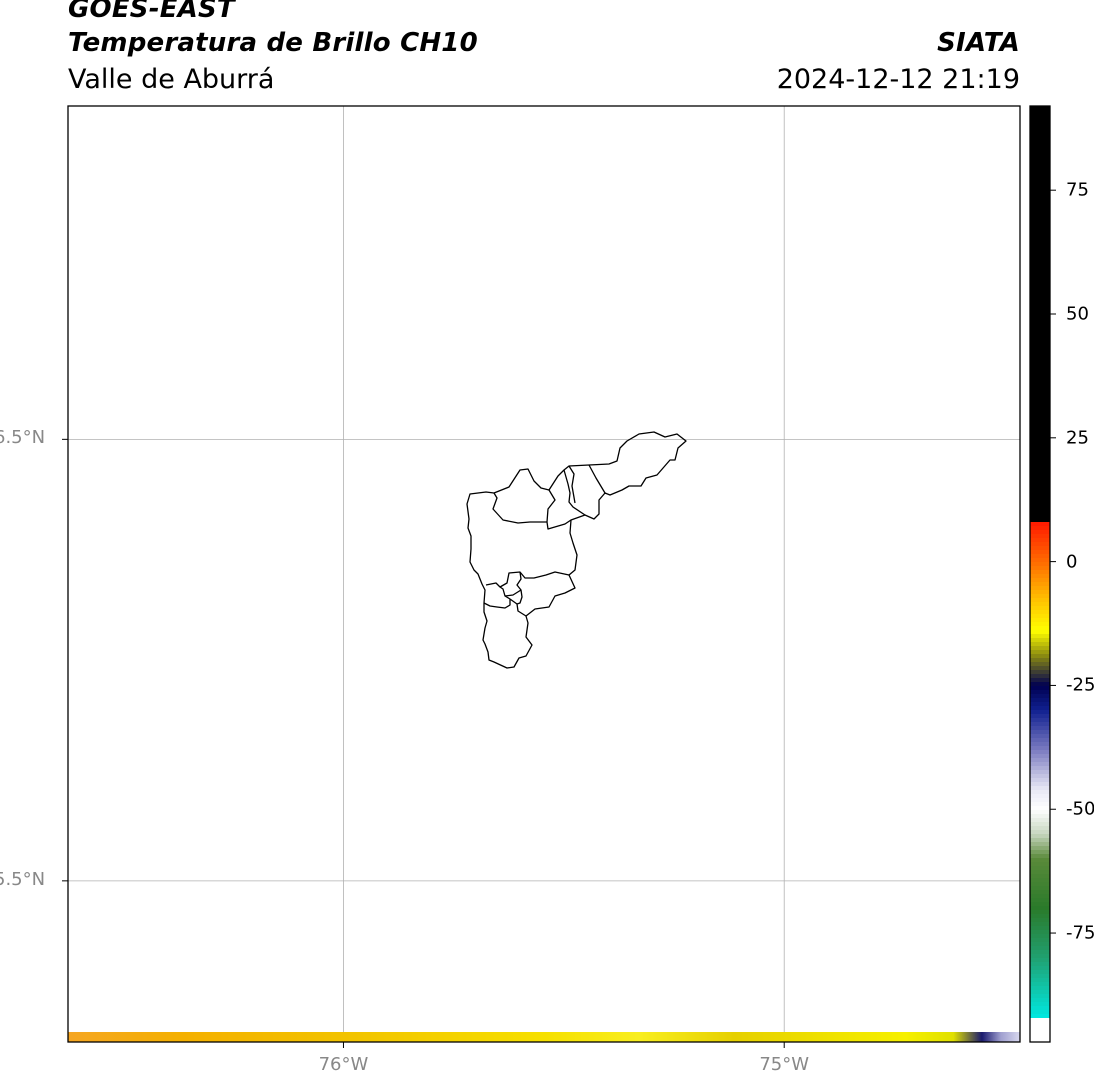  I want to click on internal-boundaries, so click(544, 540).